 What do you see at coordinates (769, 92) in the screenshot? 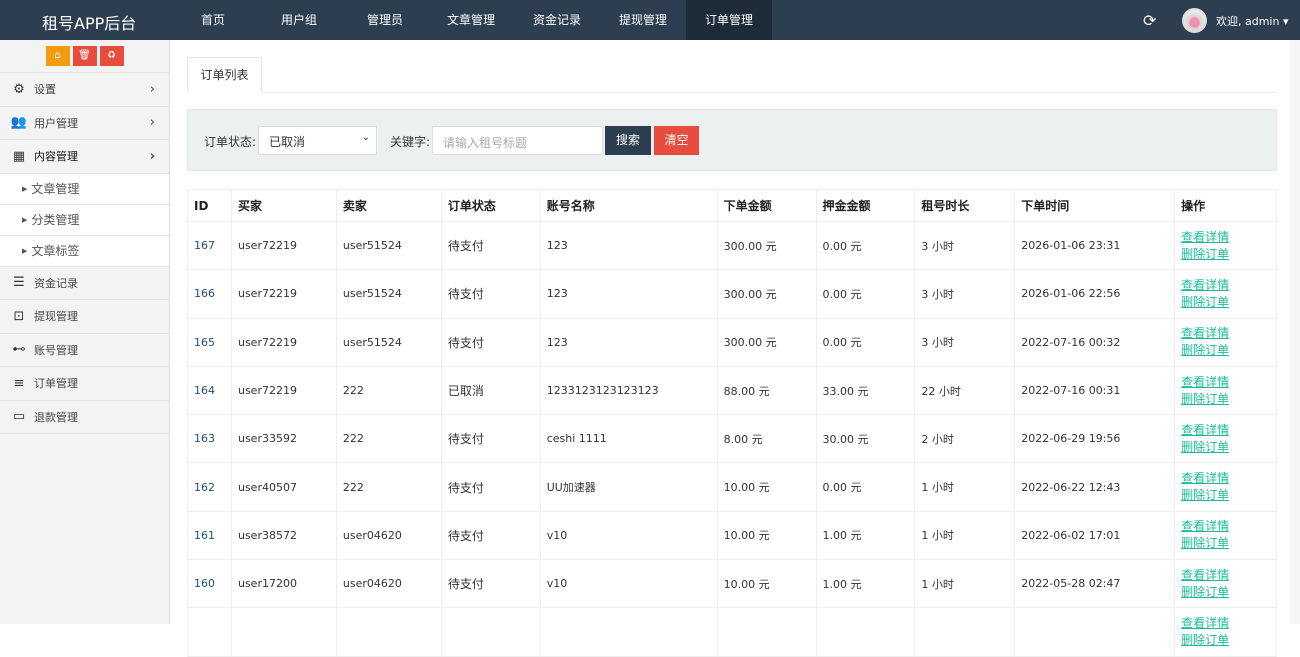
I see `tab-divider` at bounding box center [769, 92].